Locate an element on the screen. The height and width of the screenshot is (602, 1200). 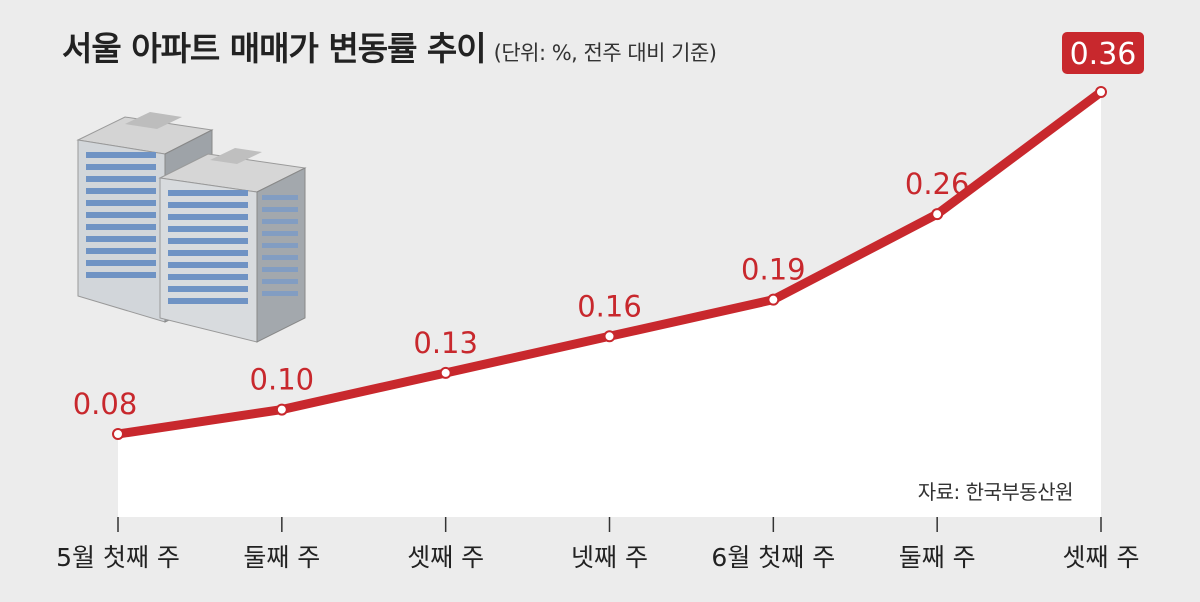
data-label: 0.08 is located at coordinates (105, 404).